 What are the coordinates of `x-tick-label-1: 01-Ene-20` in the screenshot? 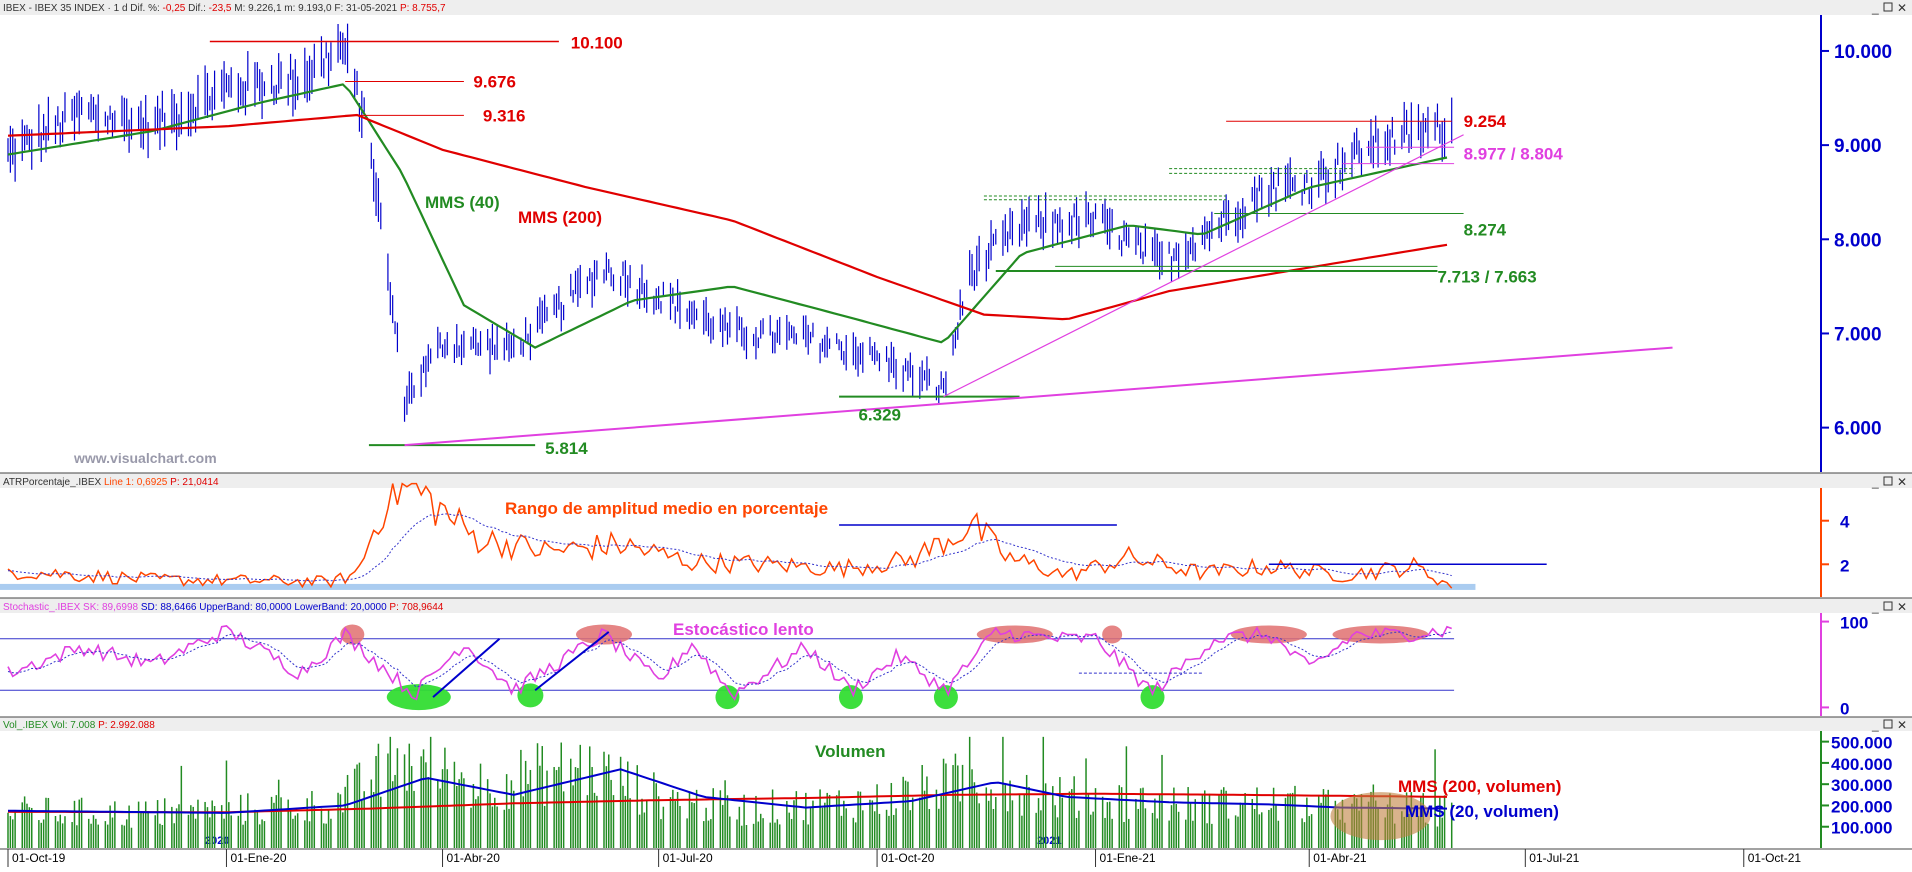 It's located at (258, 858).